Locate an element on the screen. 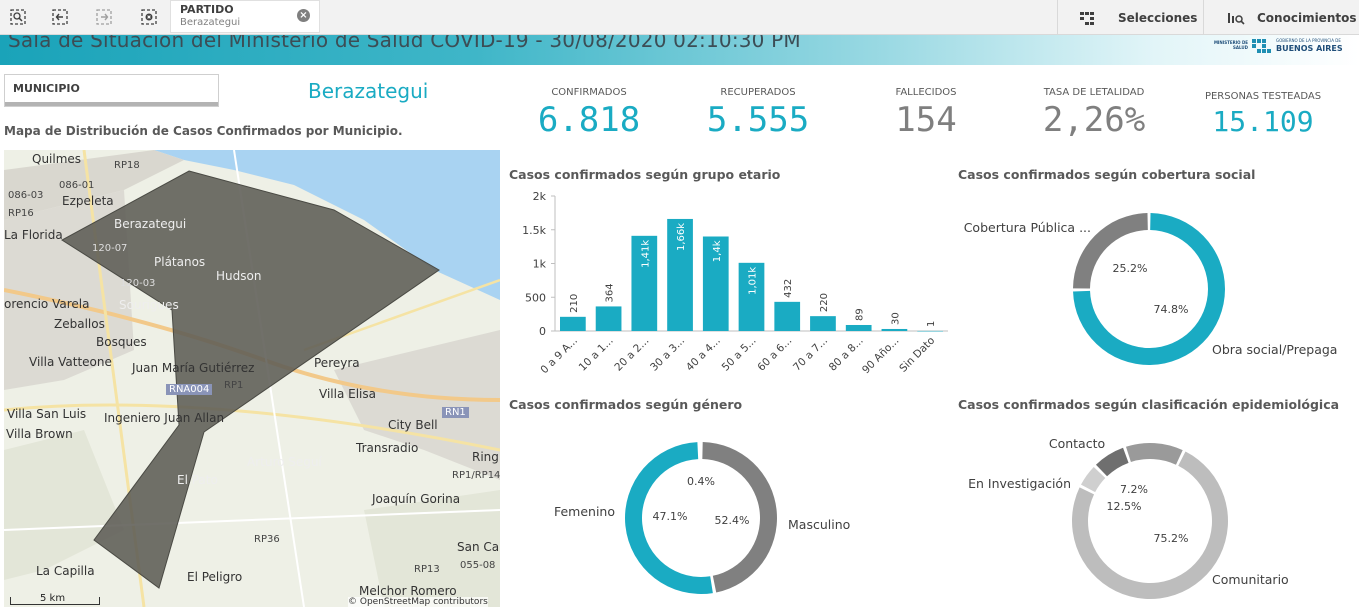  map-place: Joaquín Gorina is located at coordinates (416, 499).